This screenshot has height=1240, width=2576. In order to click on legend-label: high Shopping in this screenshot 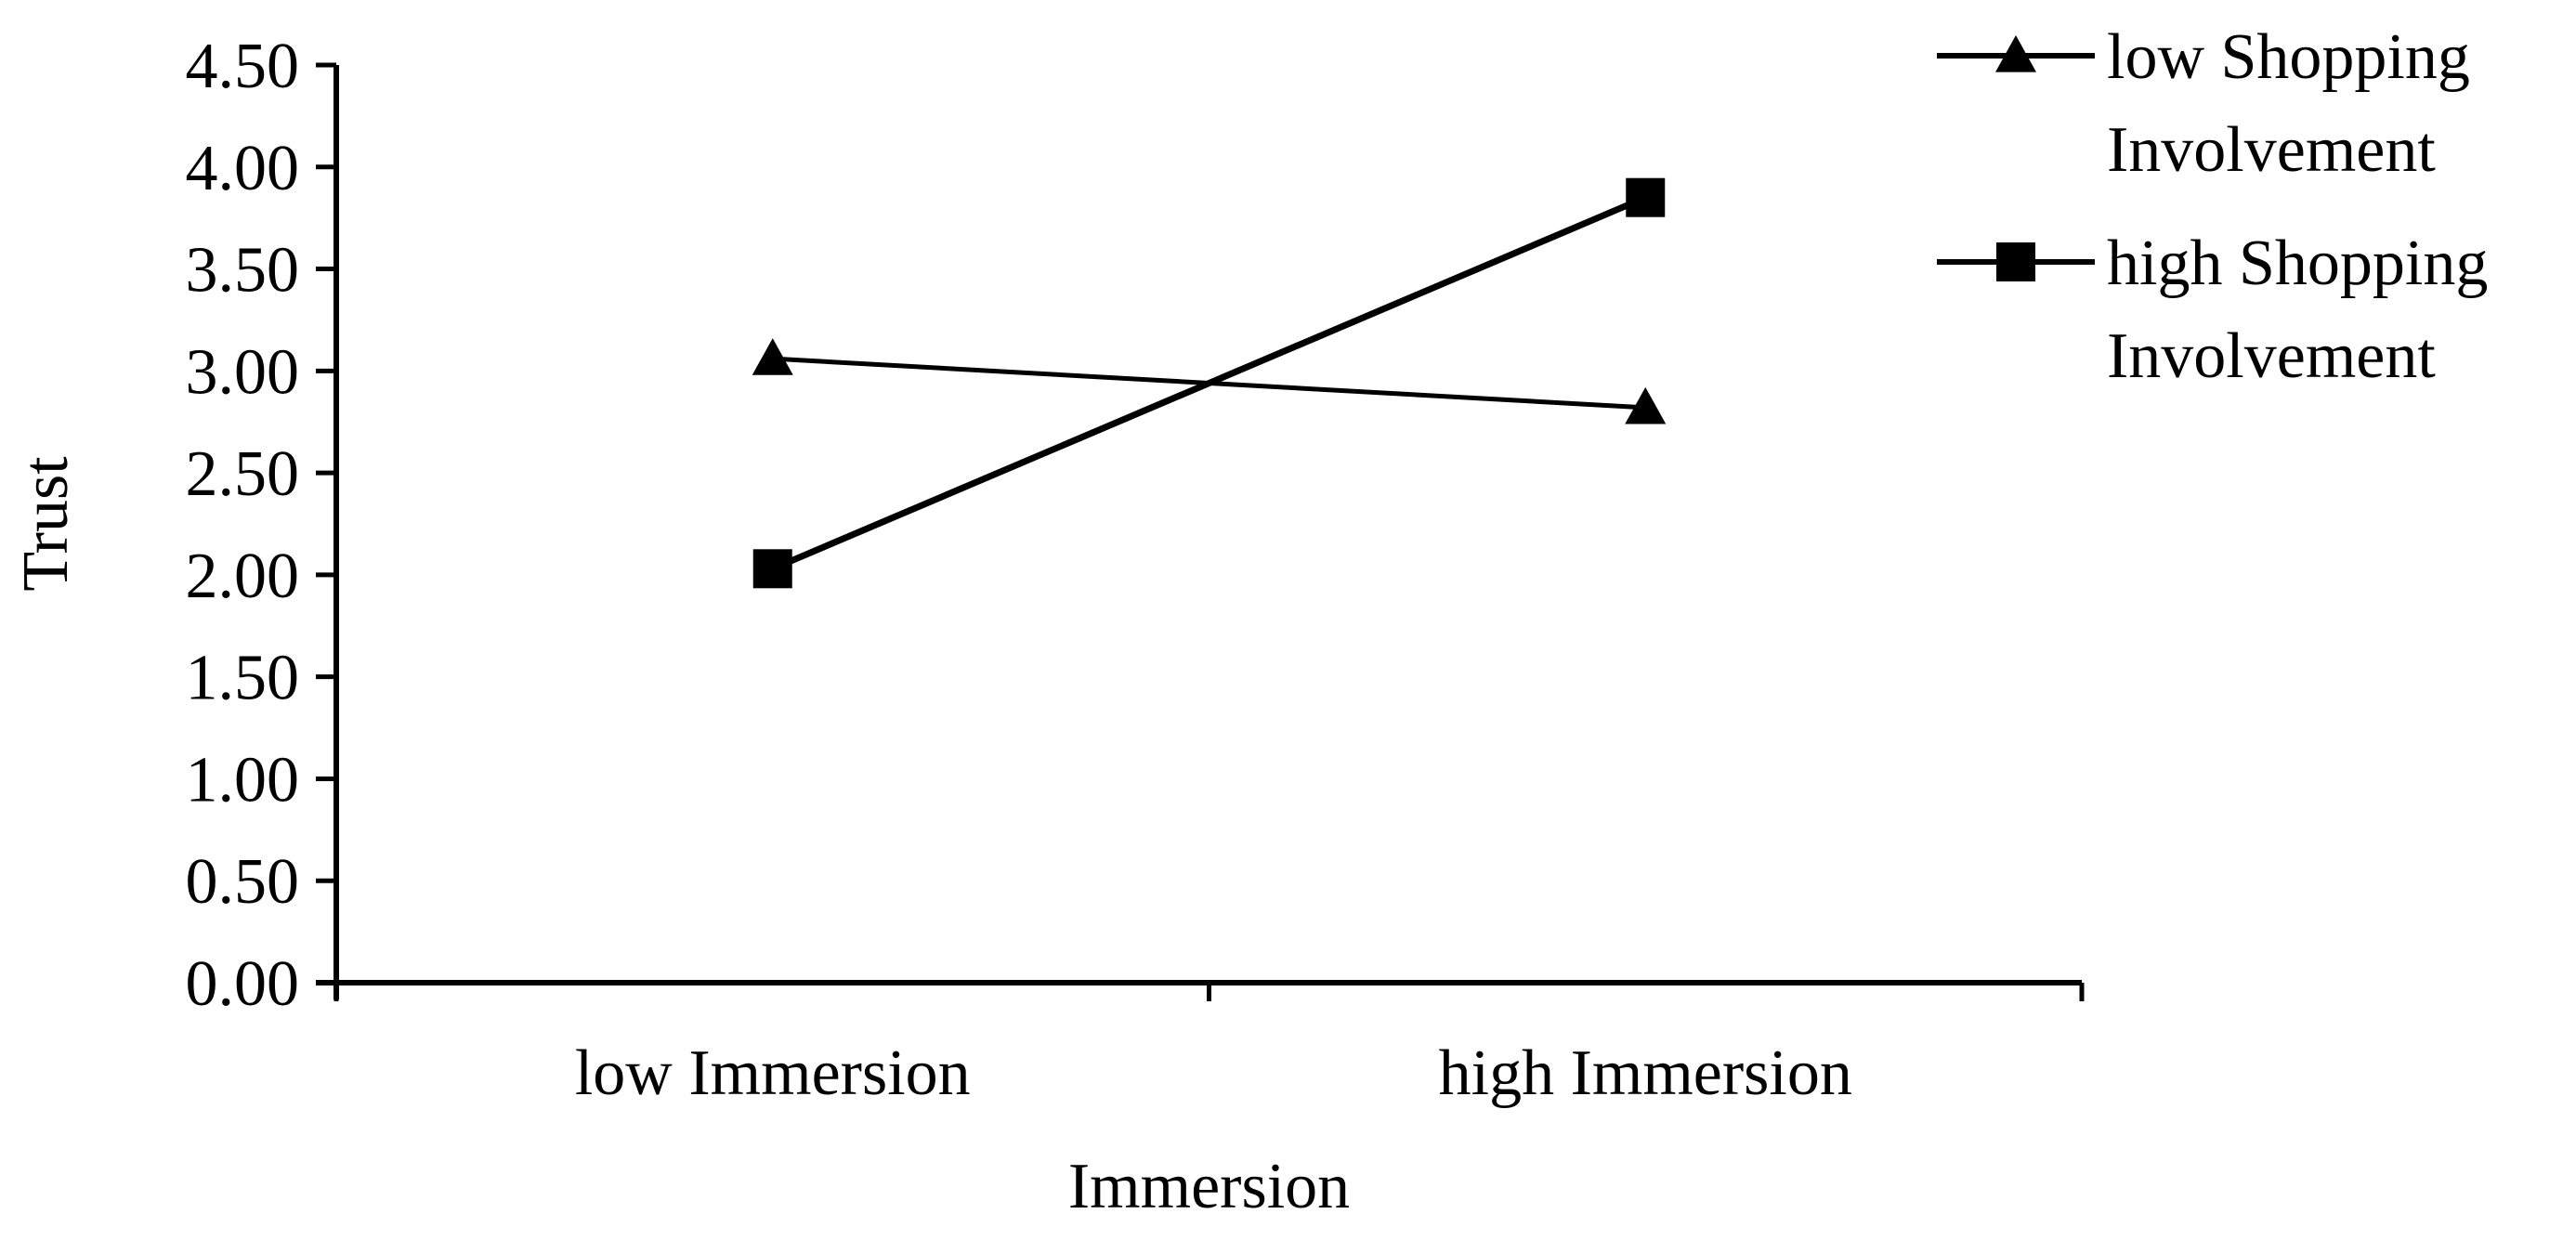, I will do `click(2298, 263)`.